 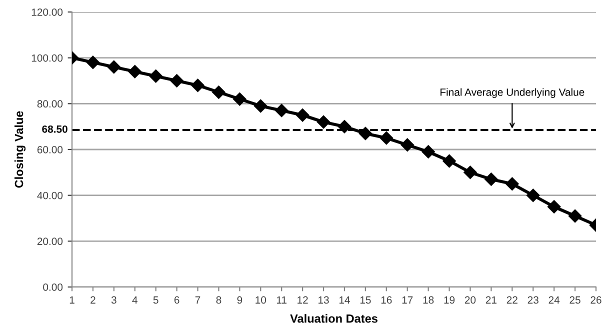 What do you see at coordinates (113, 300) in the screenshot?
I see `x-tick-label: 3` at bounding box center [113, 300].